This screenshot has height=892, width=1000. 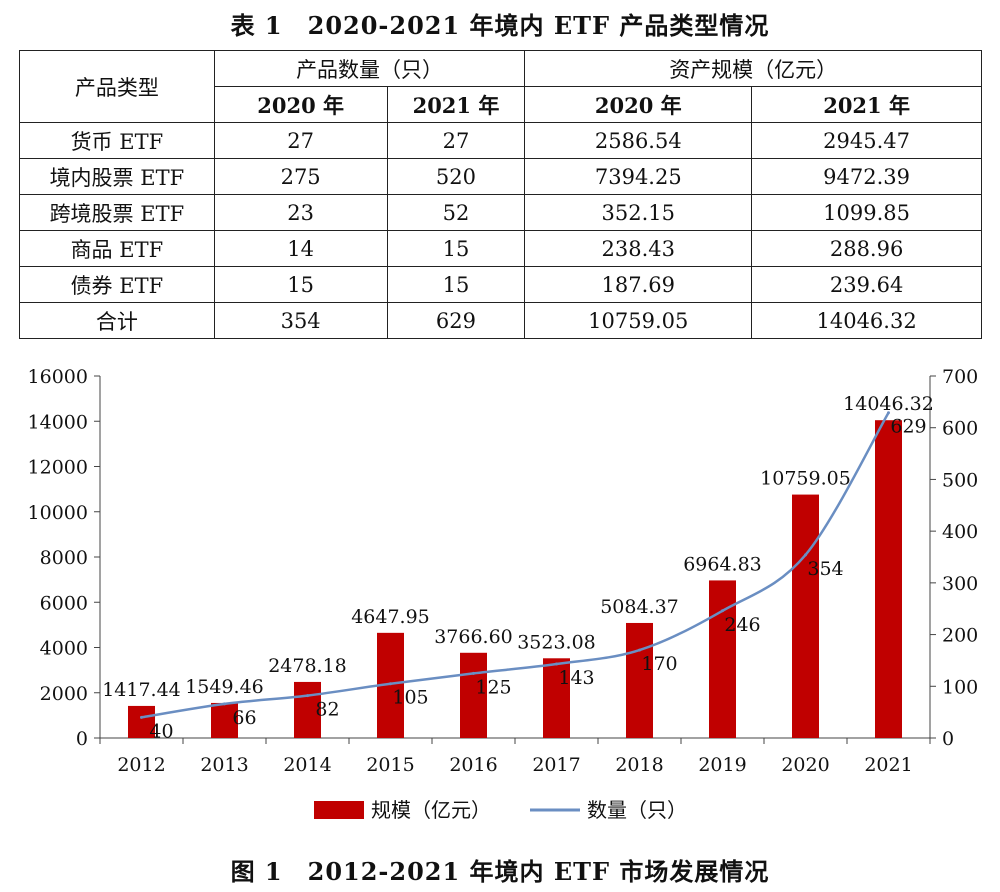 I want to click on y-right-tick-label: 700, so click(x=960, y=377).